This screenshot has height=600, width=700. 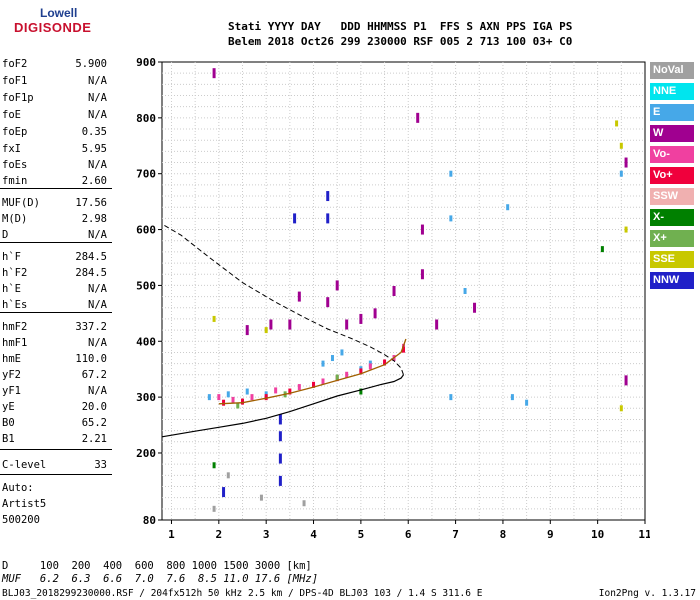 What do you see at coordinates (15, 81) in the screenshot?
I see `param-name: foF1` at bounding box center [15, 81].